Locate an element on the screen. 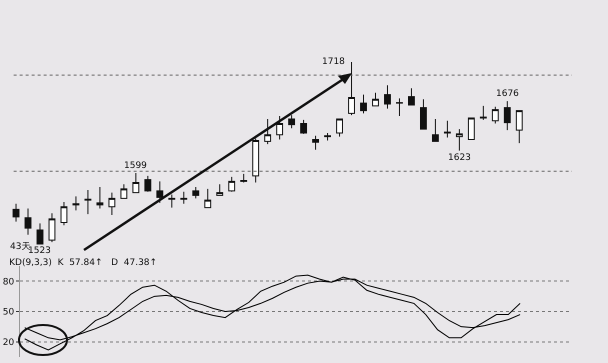  annotation: 1599 is located at coordinates (136, 166).